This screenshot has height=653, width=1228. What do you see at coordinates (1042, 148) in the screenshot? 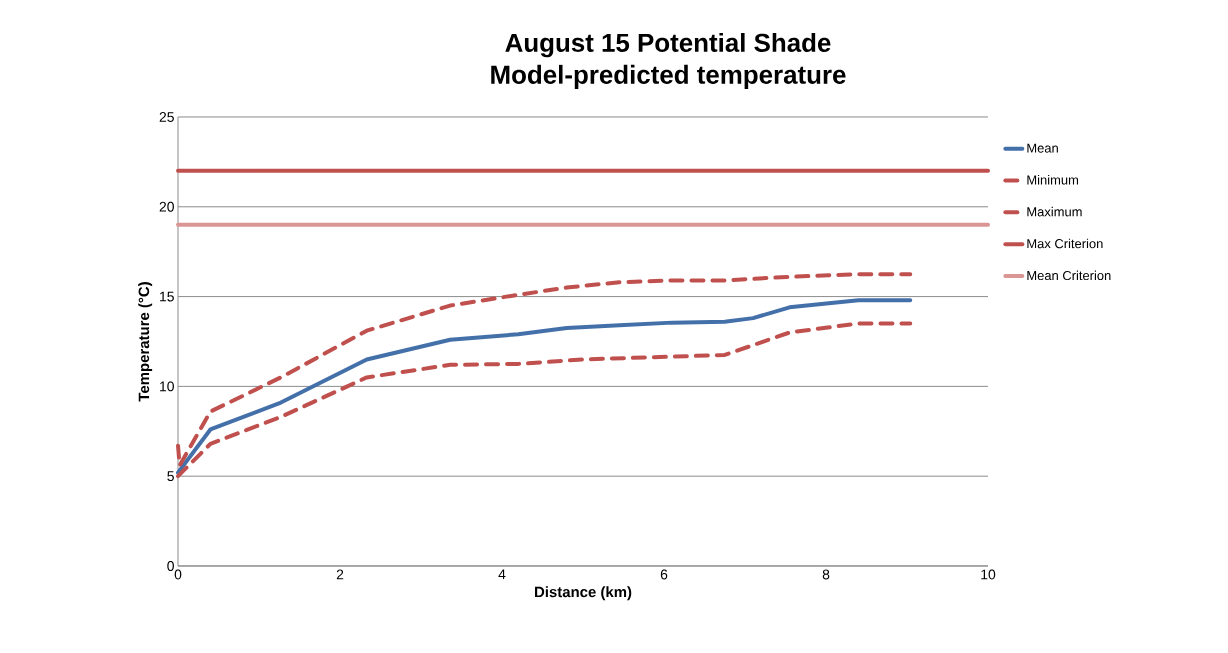
I see `legend-label: Mean` at bounding box center [1042, 148].